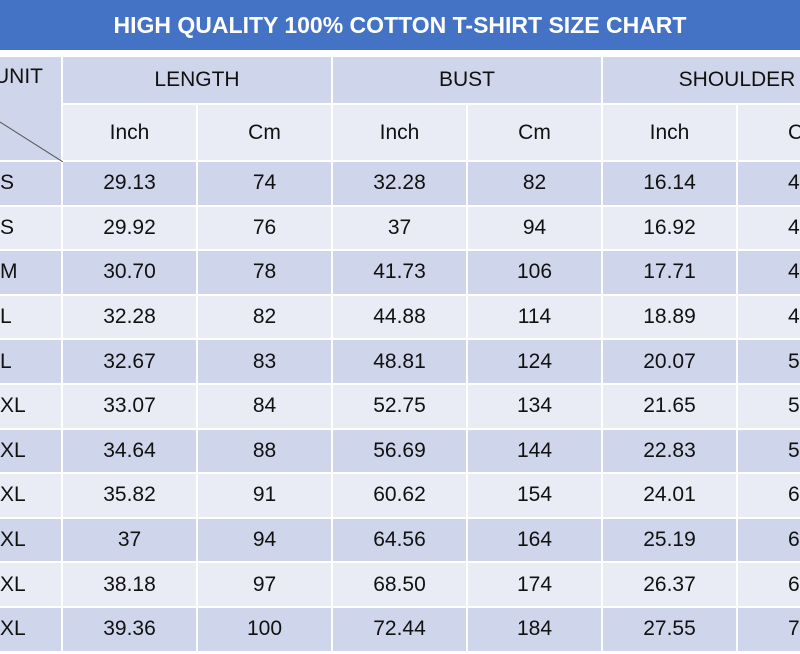 The height and width of the screenshot is (654, 800). I want to click on table-cell: 21.65, so click(670, 407).